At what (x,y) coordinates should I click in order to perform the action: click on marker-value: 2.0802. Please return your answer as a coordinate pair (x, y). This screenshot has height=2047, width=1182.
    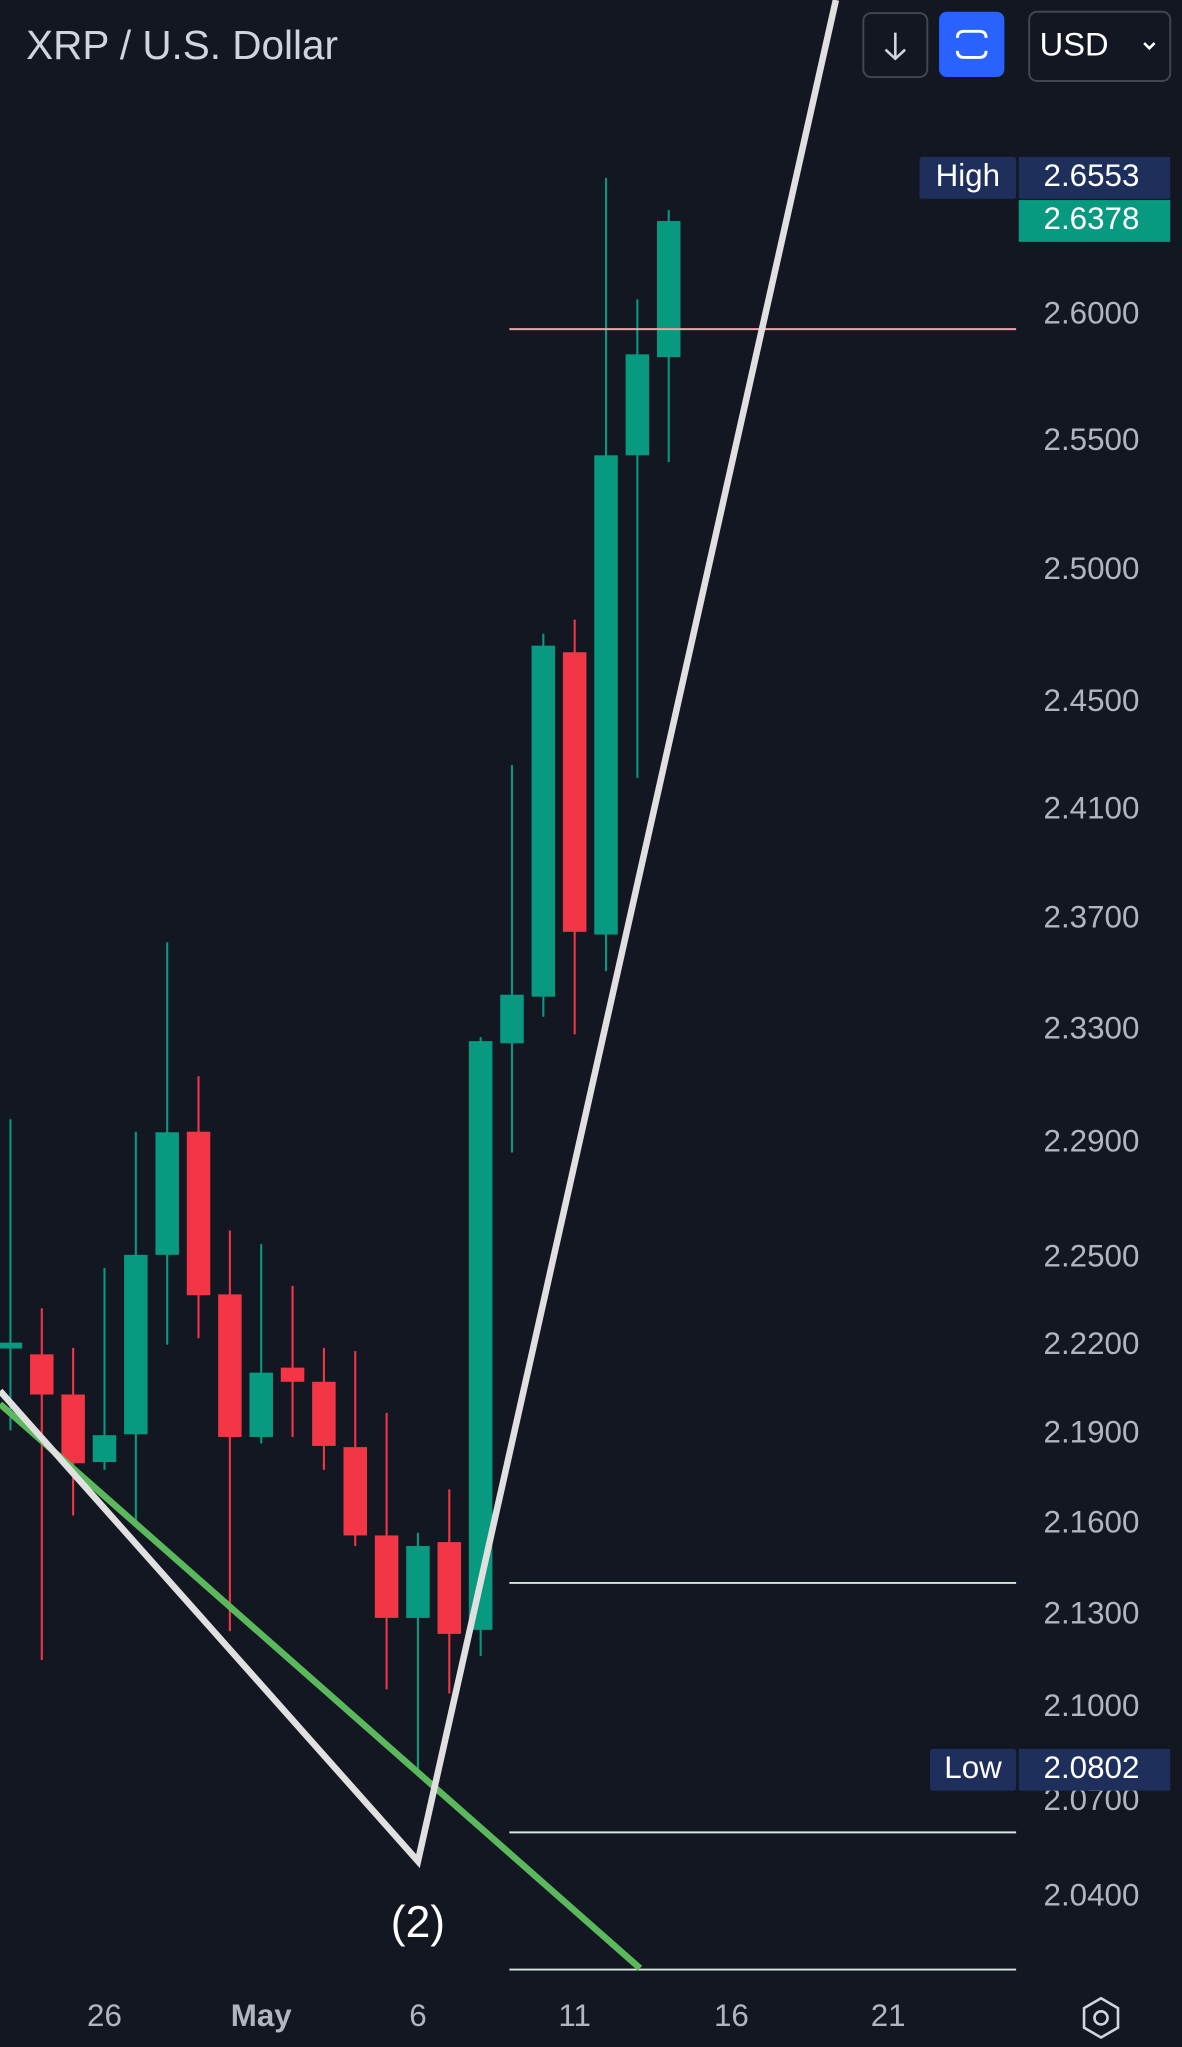
    Looking at the image, I should click on (1092, 1767).